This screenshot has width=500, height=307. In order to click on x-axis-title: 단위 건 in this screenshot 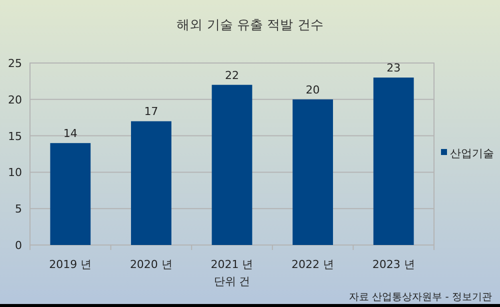, I will do `click(232, 281)`.